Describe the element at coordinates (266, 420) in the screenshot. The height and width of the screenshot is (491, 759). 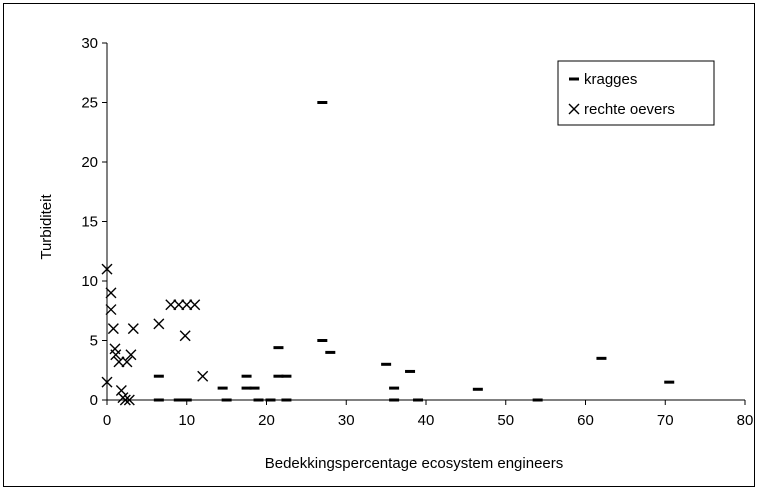
I see `x-tick-label: 20` at that location.